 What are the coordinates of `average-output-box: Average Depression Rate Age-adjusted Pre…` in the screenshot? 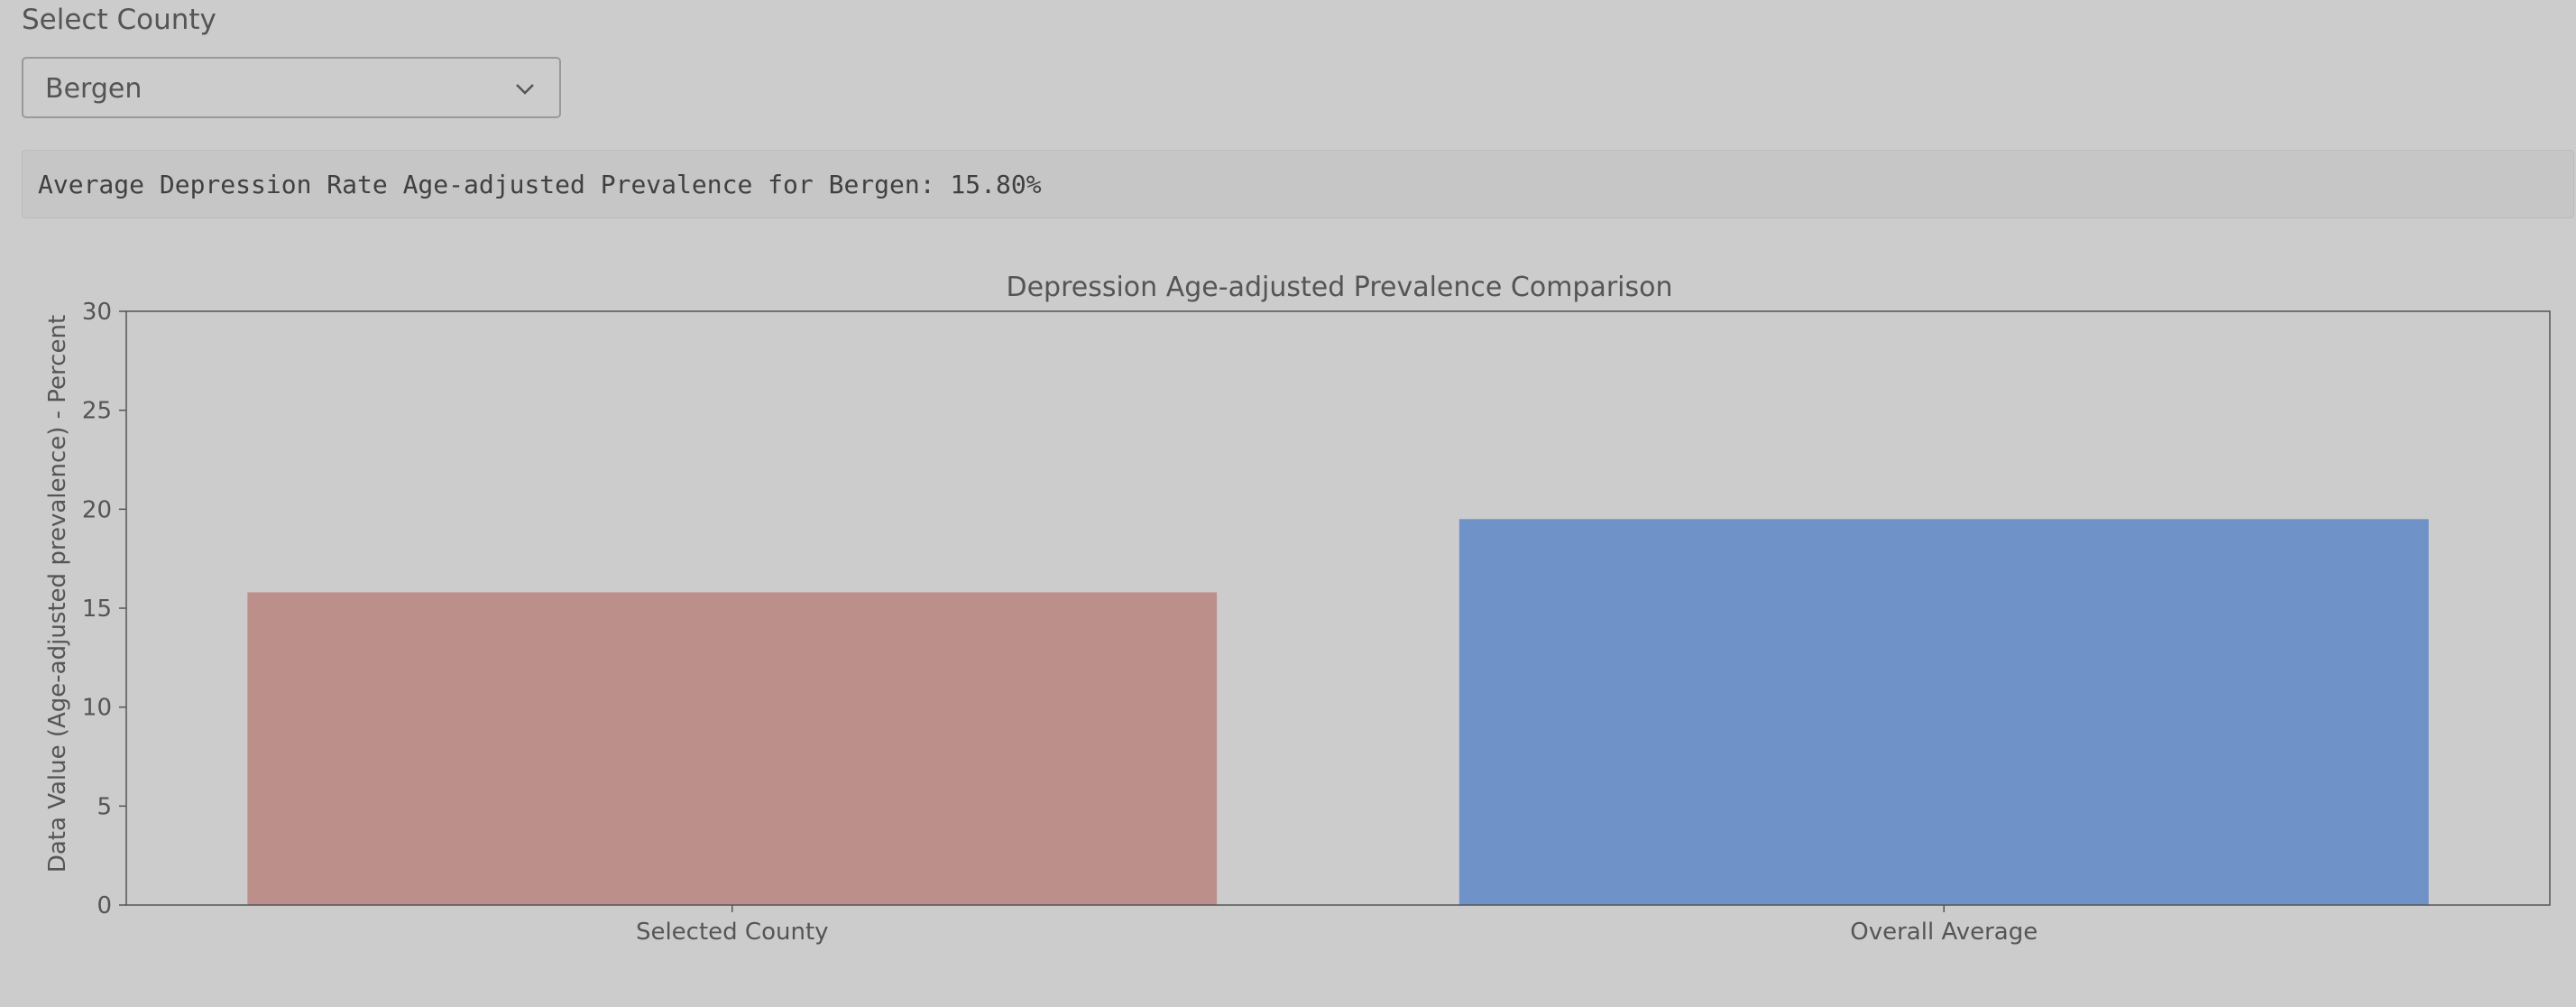 It's located at (1298, 184).